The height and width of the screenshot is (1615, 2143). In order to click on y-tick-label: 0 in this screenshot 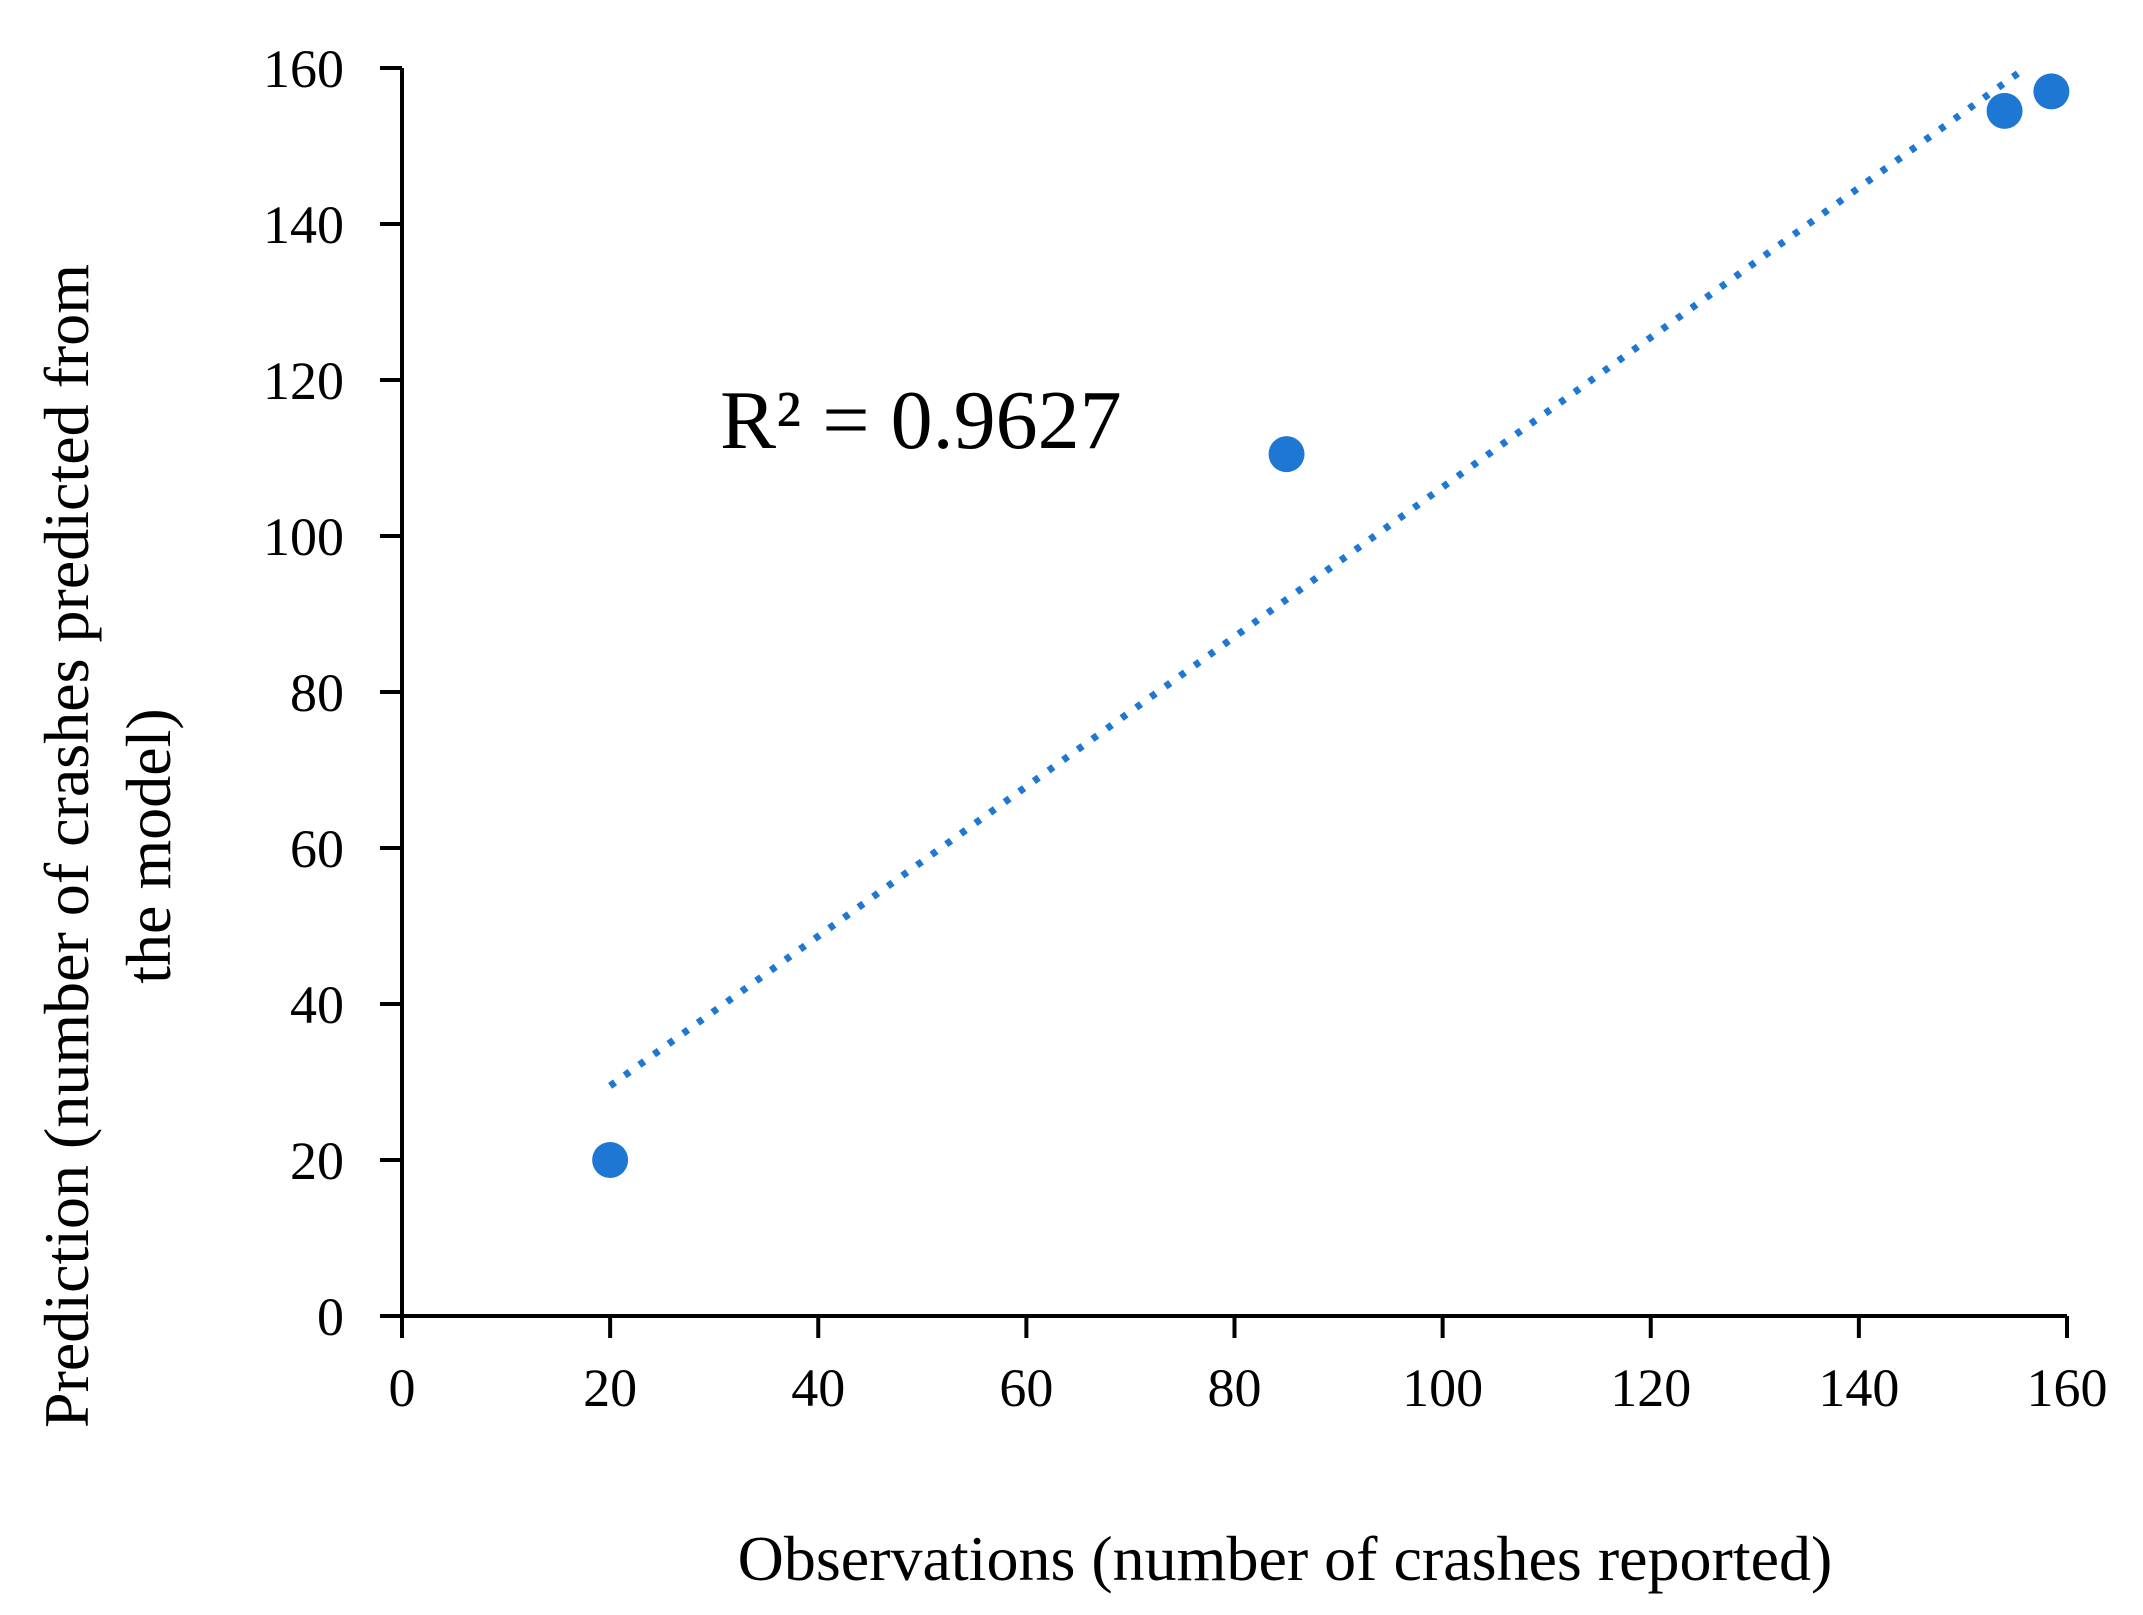, I will do `click(330, 1317)`.